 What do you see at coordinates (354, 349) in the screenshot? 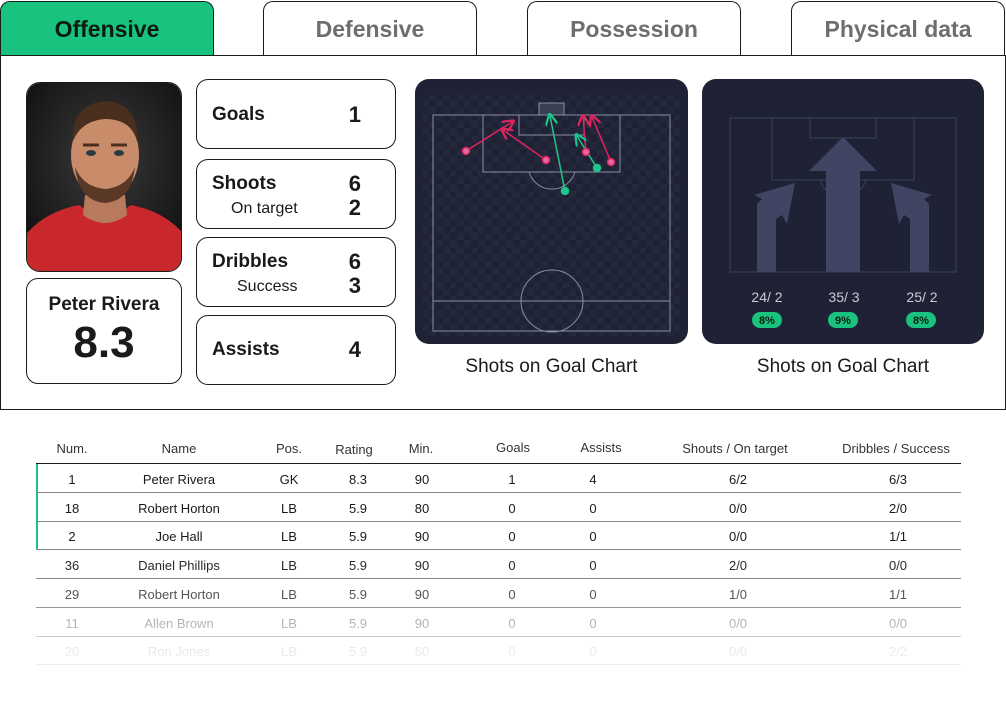
I see `assists-value: 4` at bounding box center [354, 349].